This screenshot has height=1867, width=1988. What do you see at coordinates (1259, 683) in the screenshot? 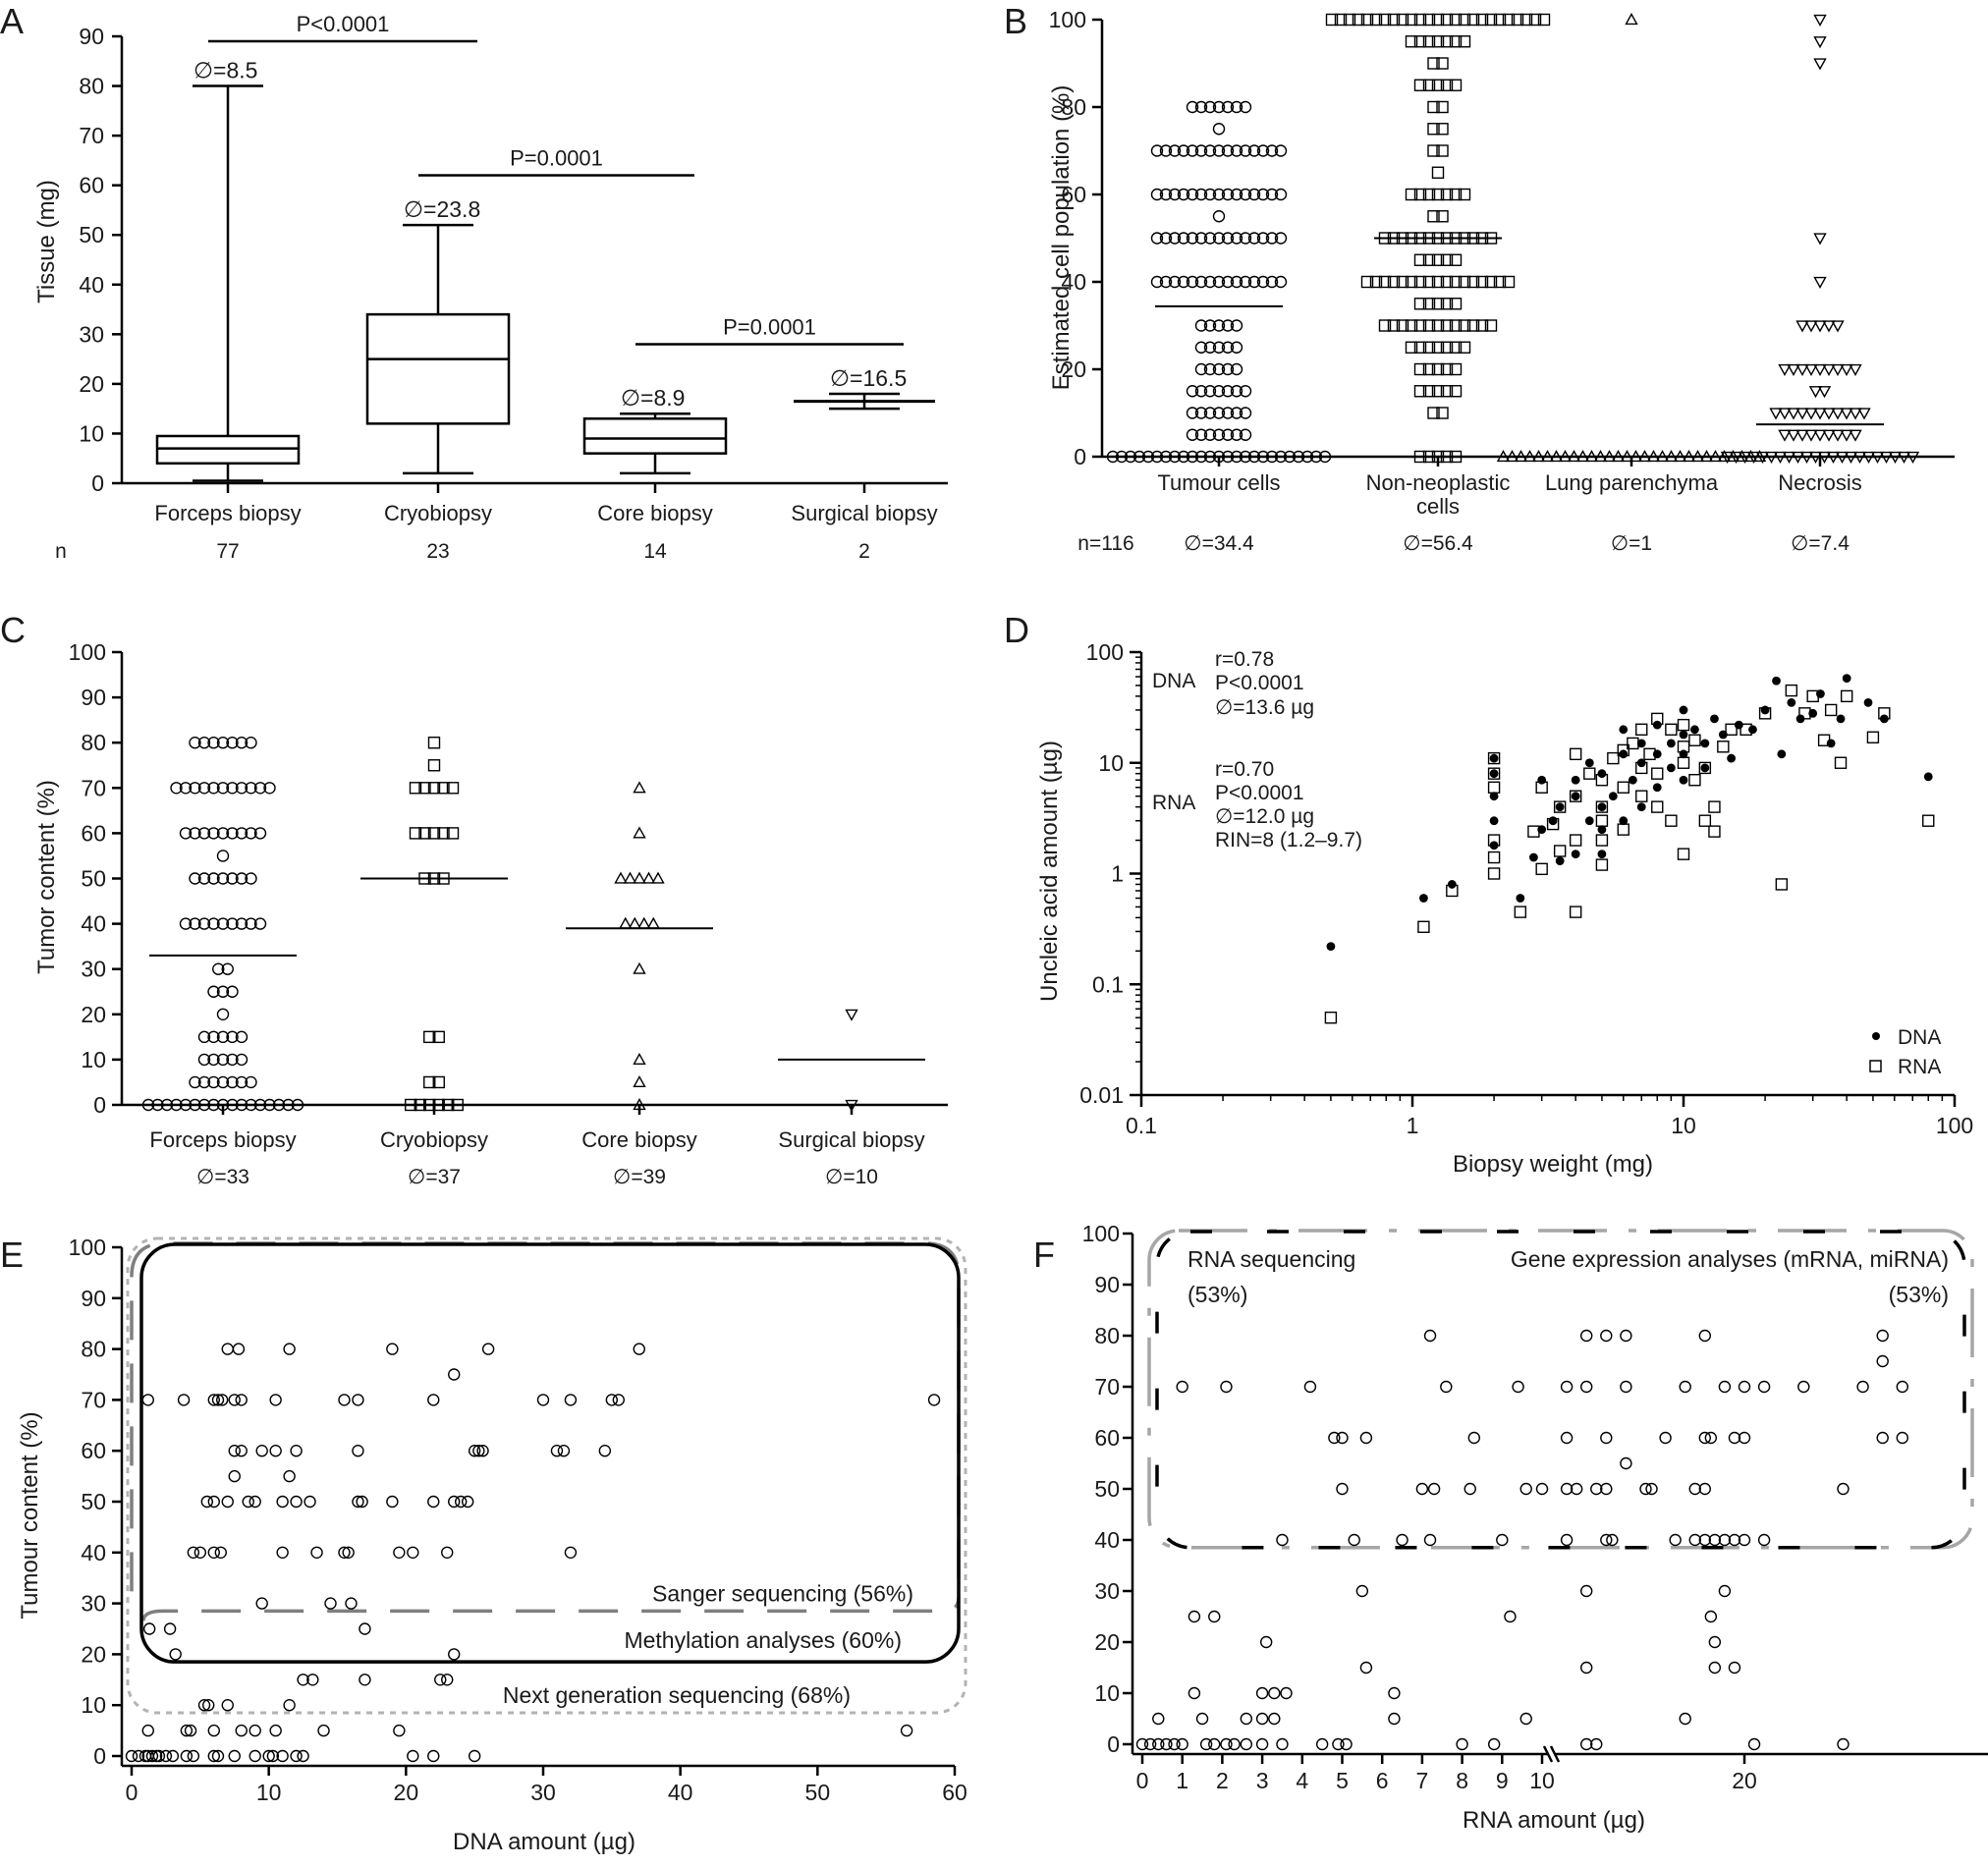
I see `panel-d-dna-line-2: P<0.0001` at bounding box center [1259, 683].